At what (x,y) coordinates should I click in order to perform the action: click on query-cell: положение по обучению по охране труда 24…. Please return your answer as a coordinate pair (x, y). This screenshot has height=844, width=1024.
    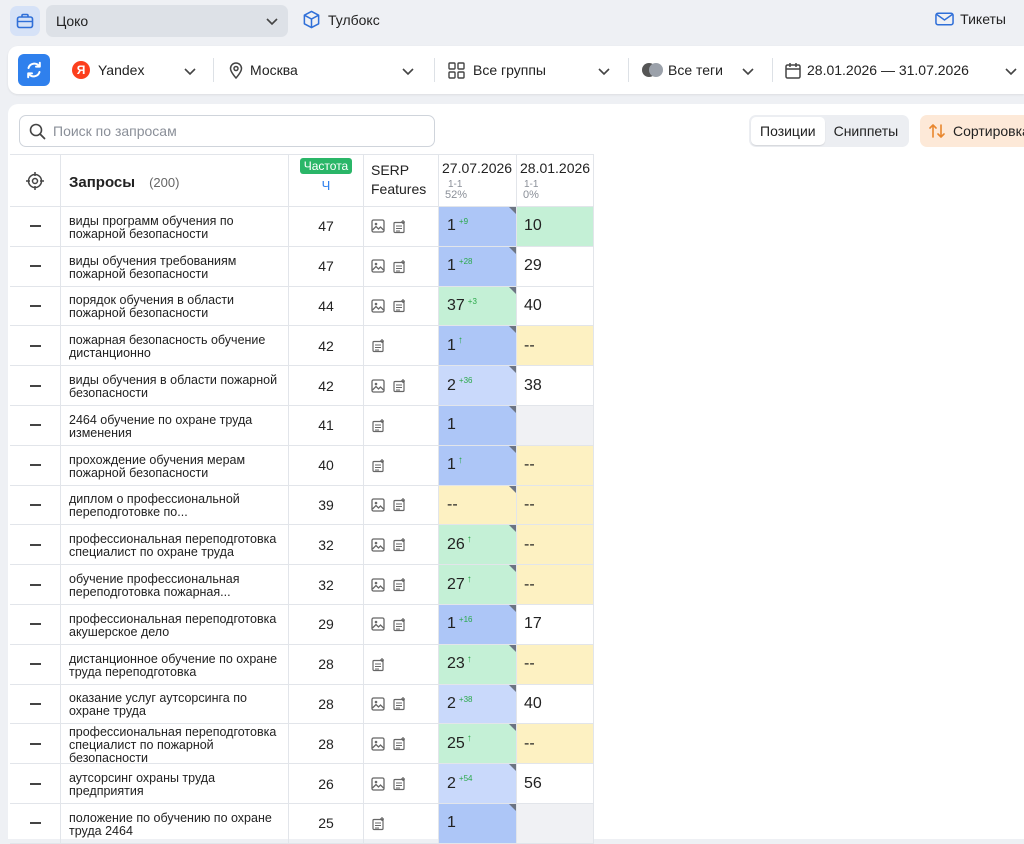
    Looking at the image, I should click on (175, 823).